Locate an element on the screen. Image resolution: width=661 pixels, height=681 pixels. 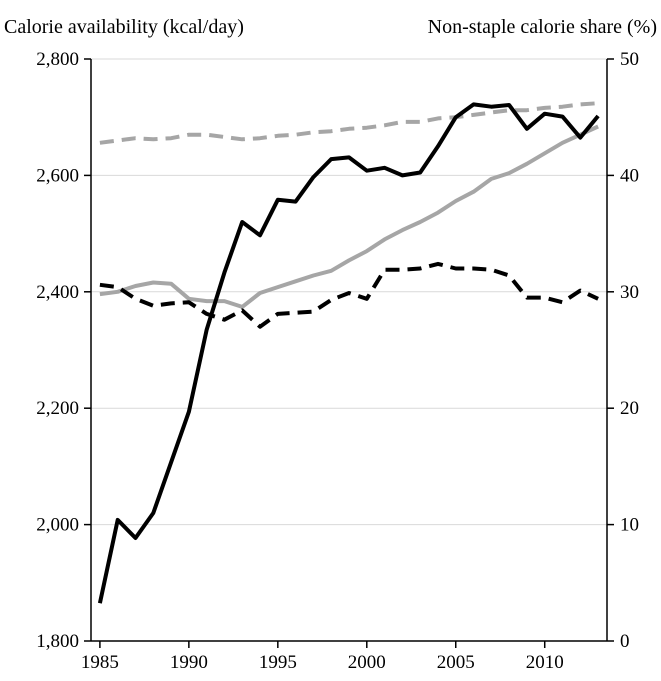
left-tick-label: 2,000 is located at coordinates (57, 525).